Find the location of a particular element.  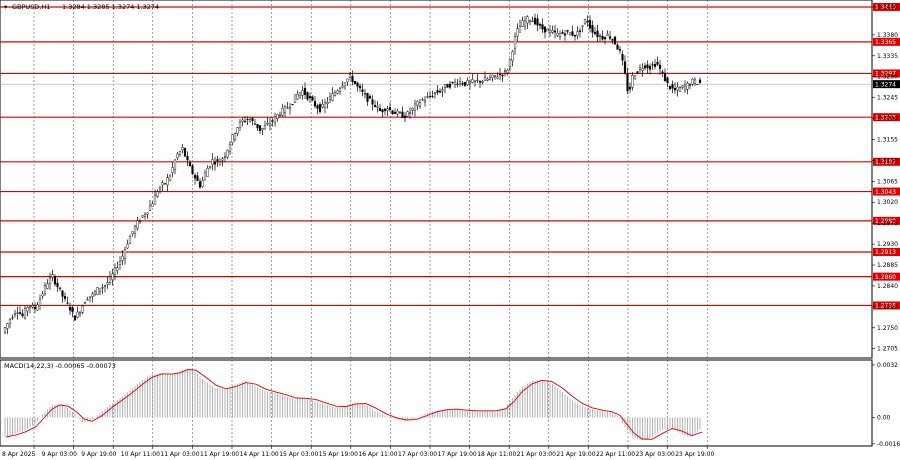

time-tick-label: 11 Apr 03:00 is located at coordinates (179, 454).